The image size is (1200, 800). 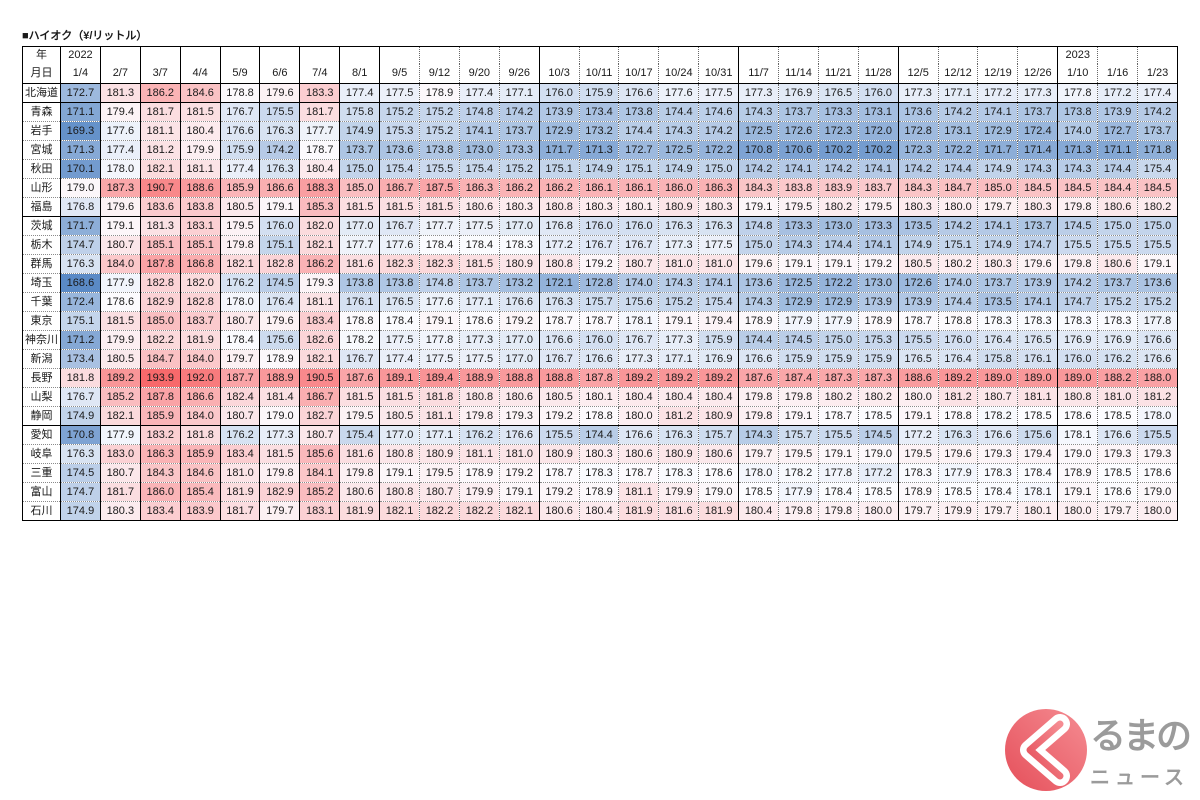 What do you see at coordinates (559, 397) in the screenshot?
I see `price-cell: 180.5` at bounding box center [559, 397].